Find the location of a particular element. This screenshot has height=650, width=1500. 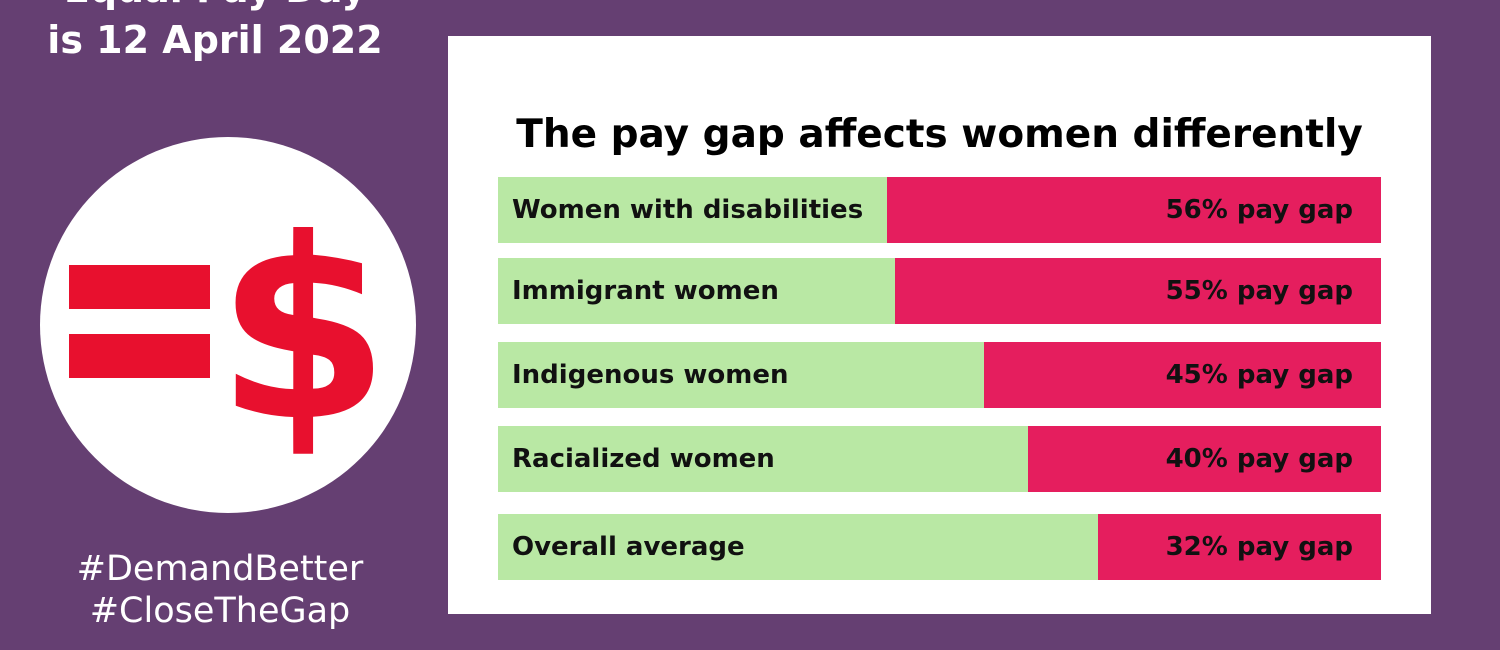

logo: $ is located at coordinates (228, 325).